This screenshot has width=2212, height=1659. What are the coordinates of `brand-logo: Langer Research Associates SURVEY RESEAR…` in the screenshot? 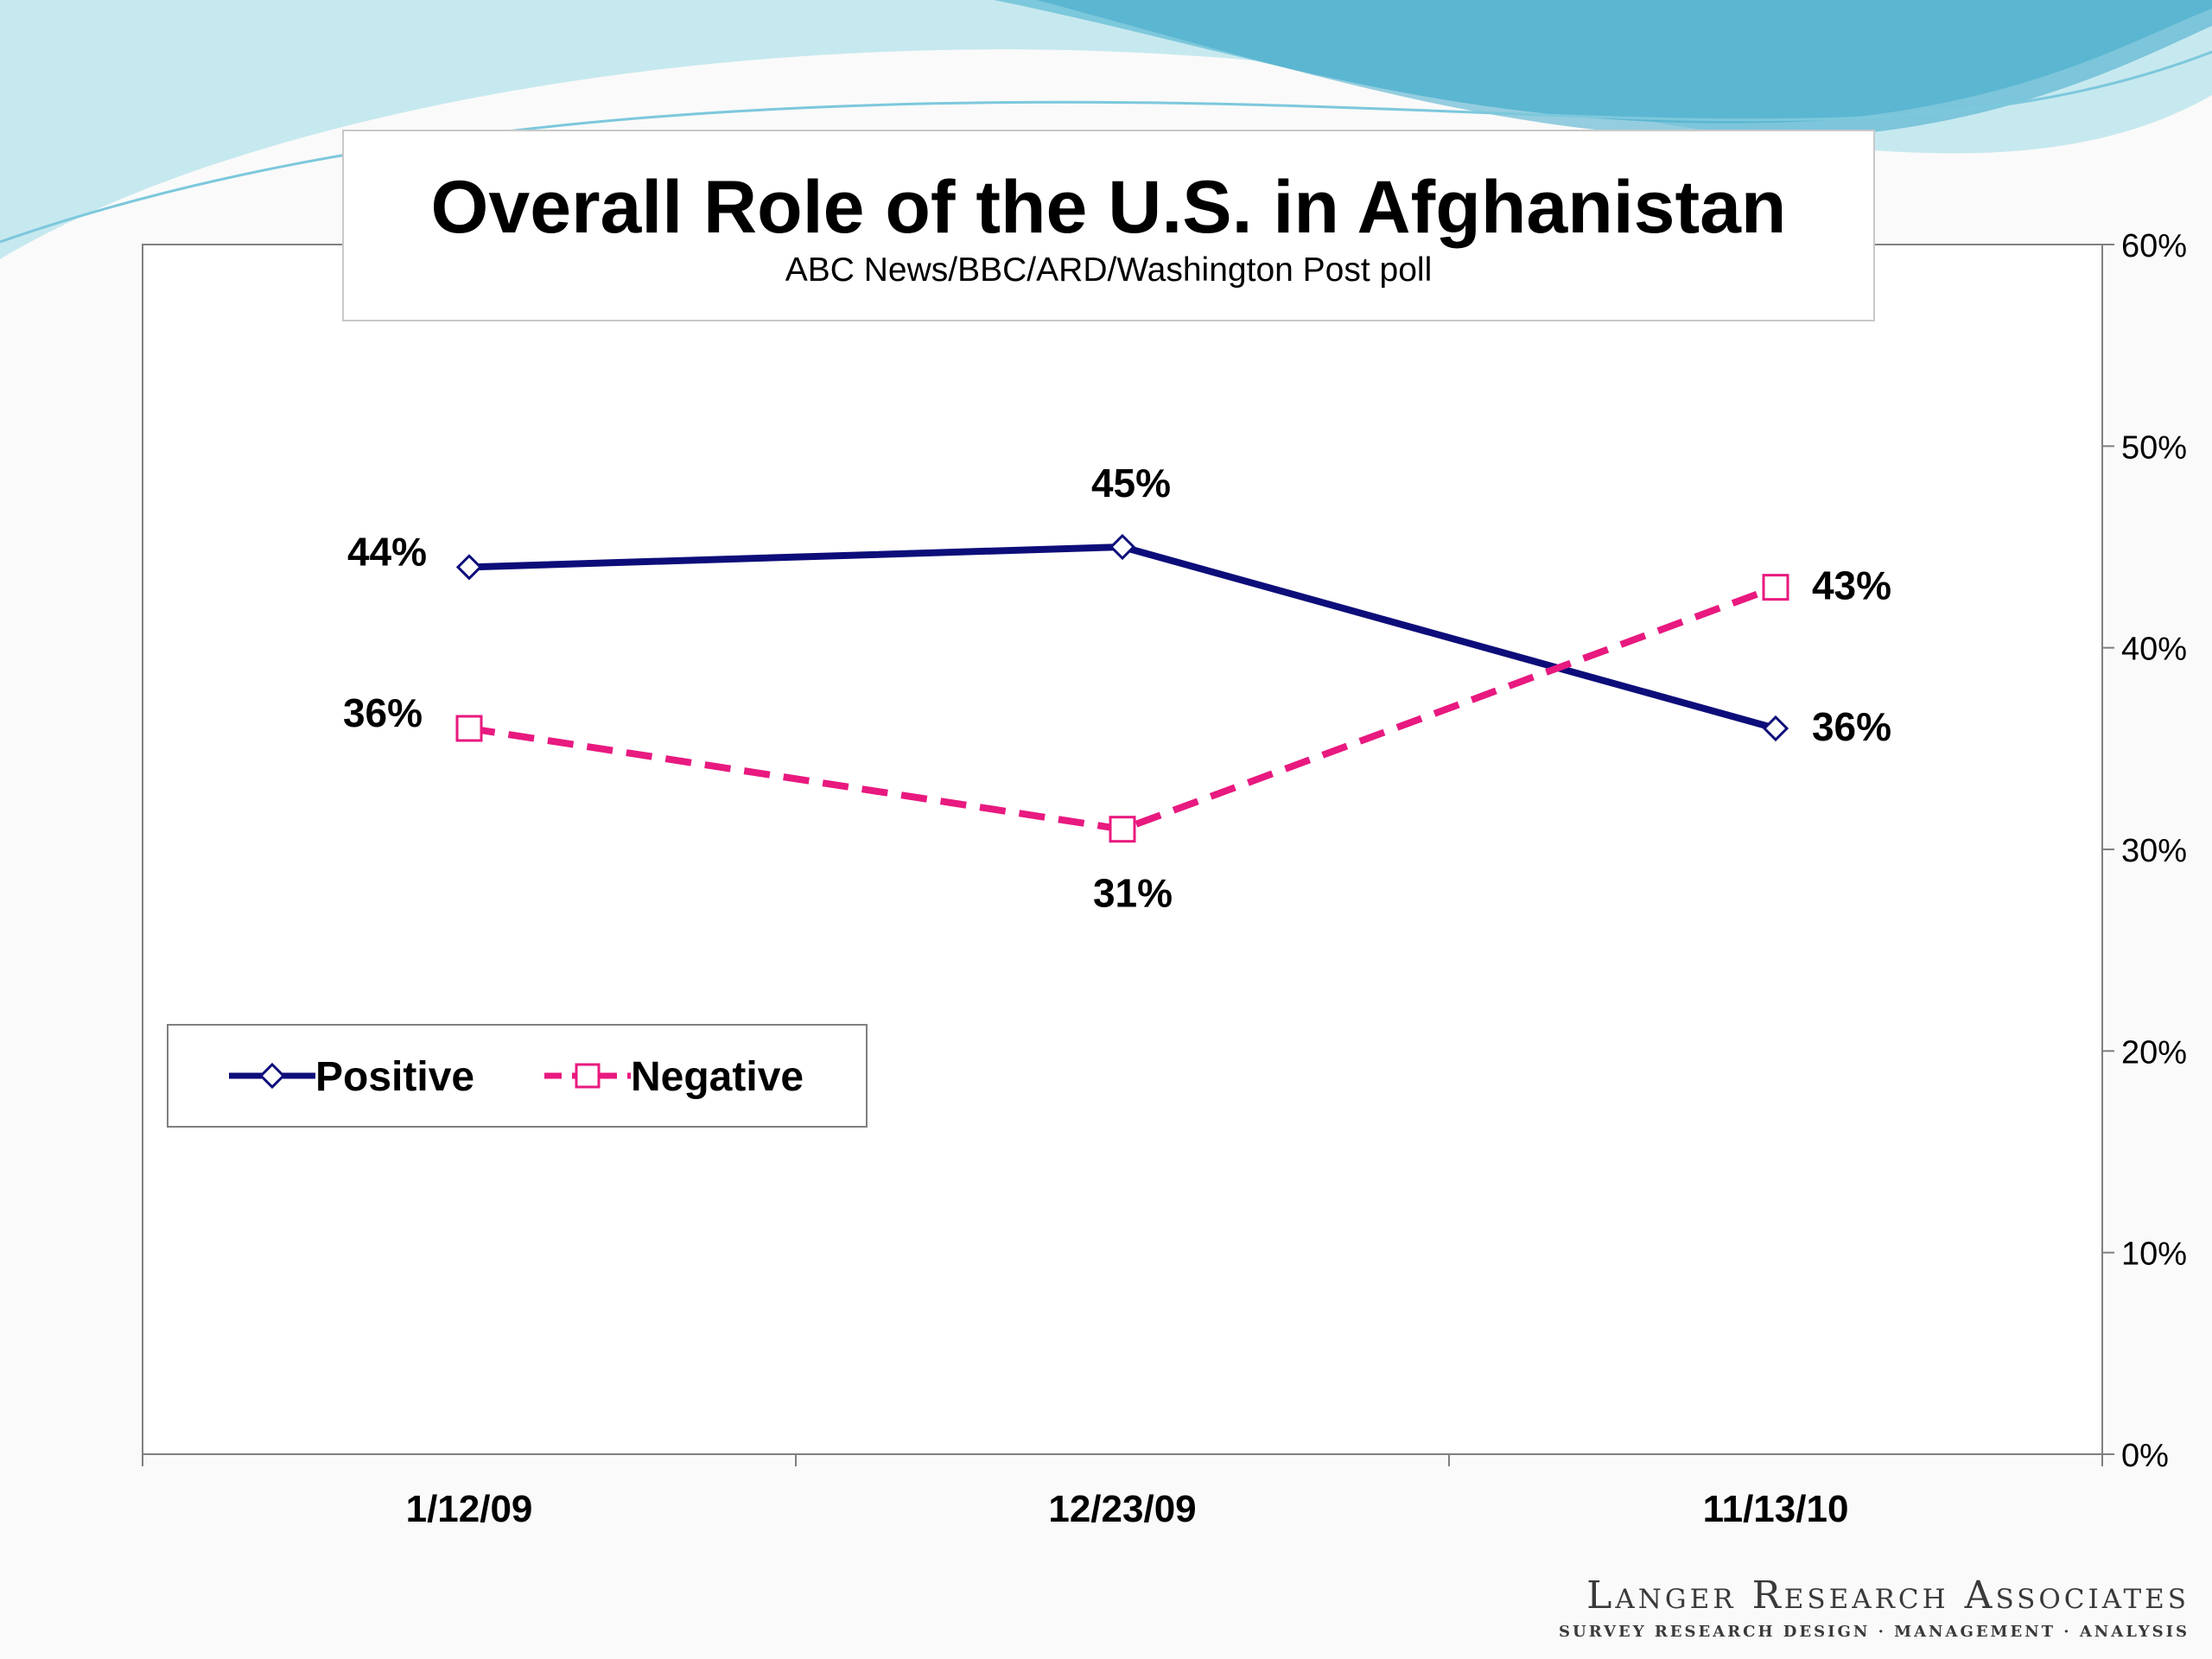 It's located at (1874, 1609).